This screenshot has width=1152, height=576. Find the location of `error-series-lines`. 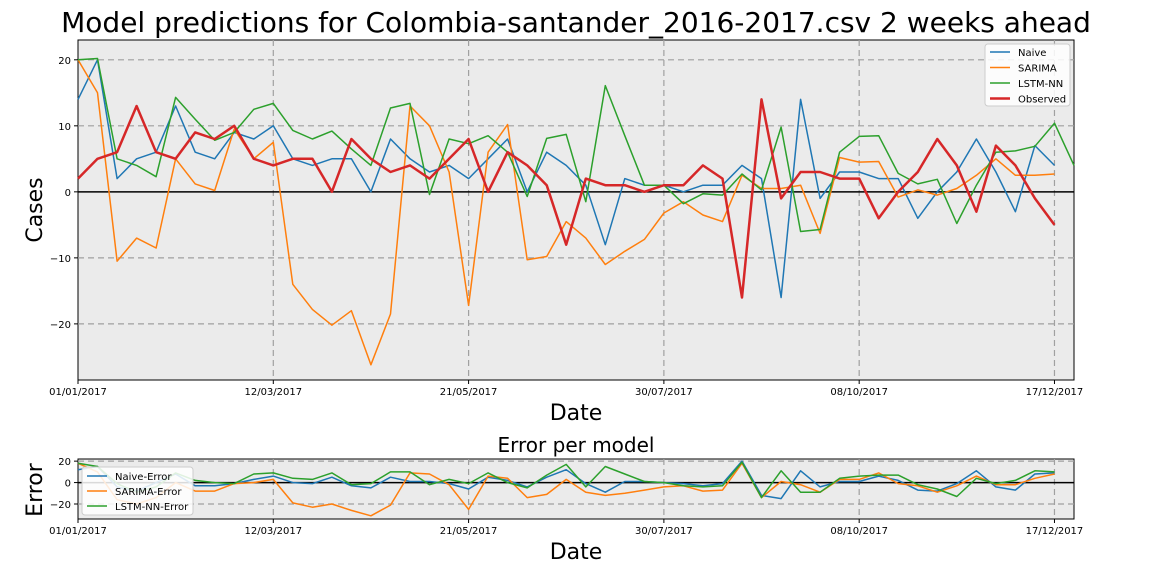

error-series-lines is located at coordinates (566, 488).